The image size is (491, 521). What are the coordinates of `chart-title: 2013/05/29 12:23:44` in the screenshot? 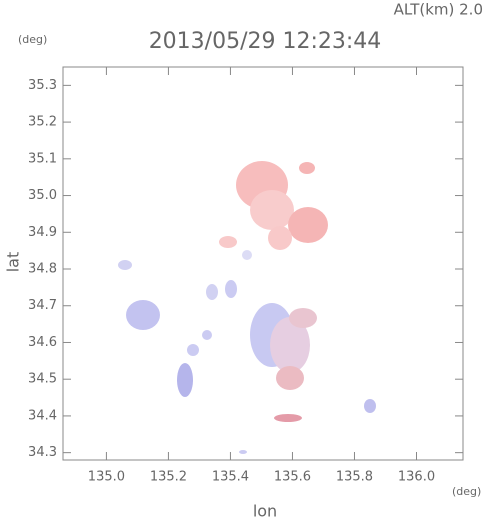 It's located at (265, 41).